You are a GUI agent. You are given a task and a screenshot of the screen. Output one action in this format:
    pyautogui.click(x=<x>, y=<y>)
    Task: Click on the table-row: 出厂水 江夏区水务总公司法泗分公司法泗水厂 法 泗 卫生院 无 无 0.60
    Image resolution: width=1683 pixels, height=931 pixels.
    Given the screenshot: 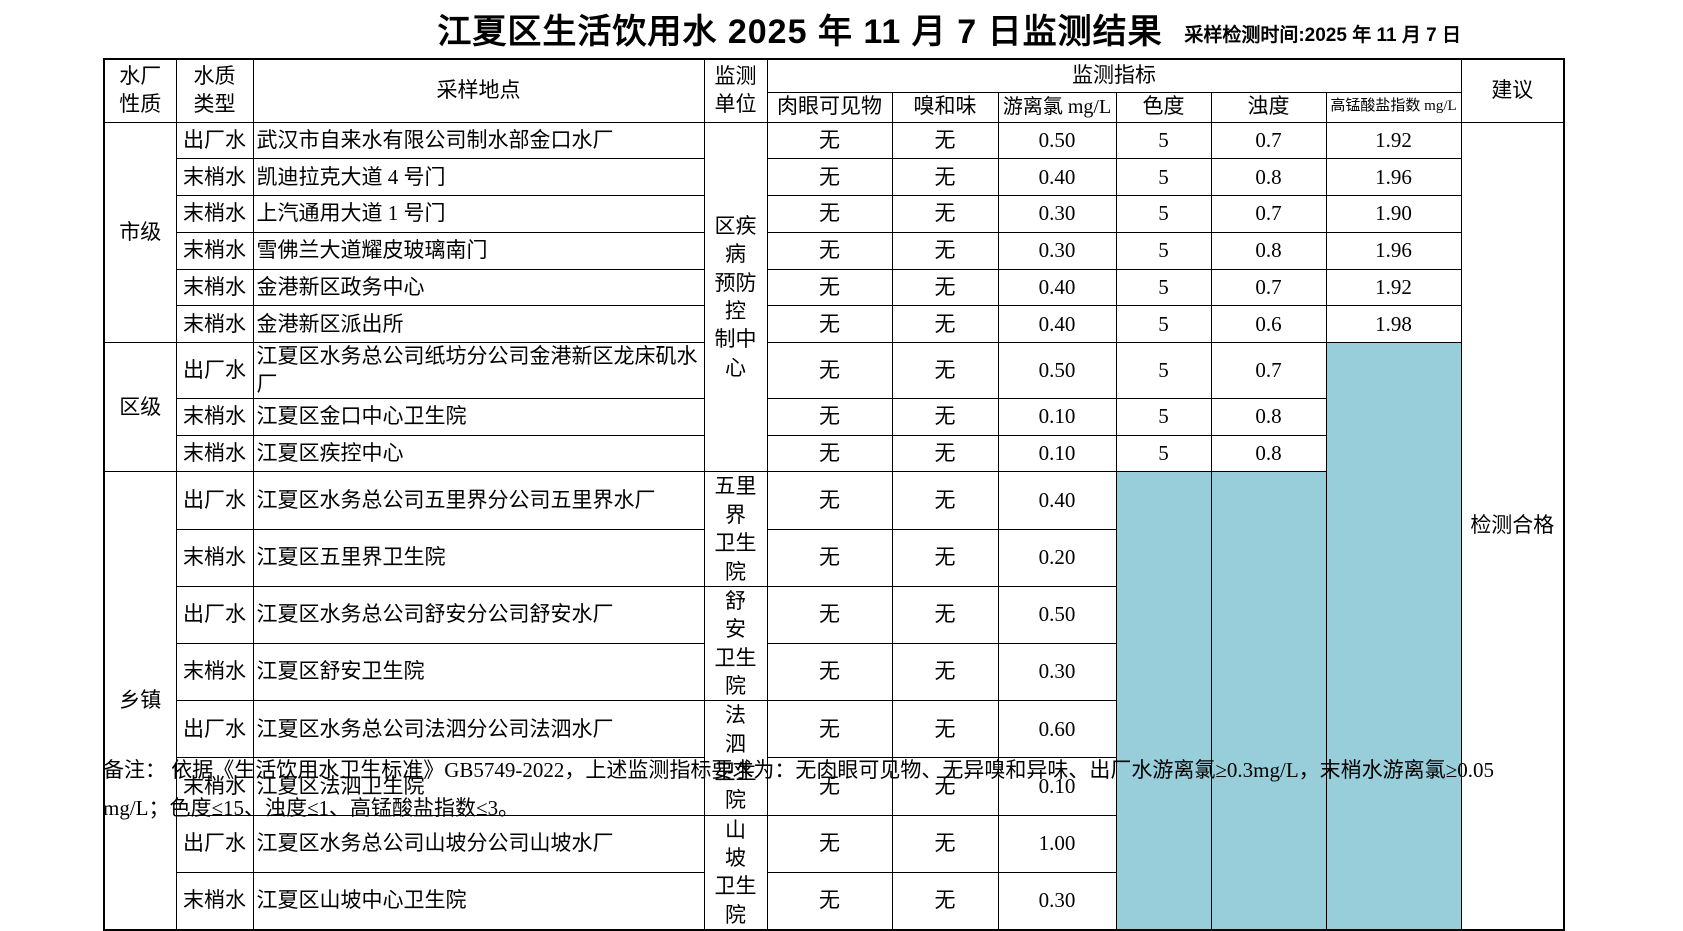 What is the action you would take?
    pyautogui.click(x=834, y=758)
    